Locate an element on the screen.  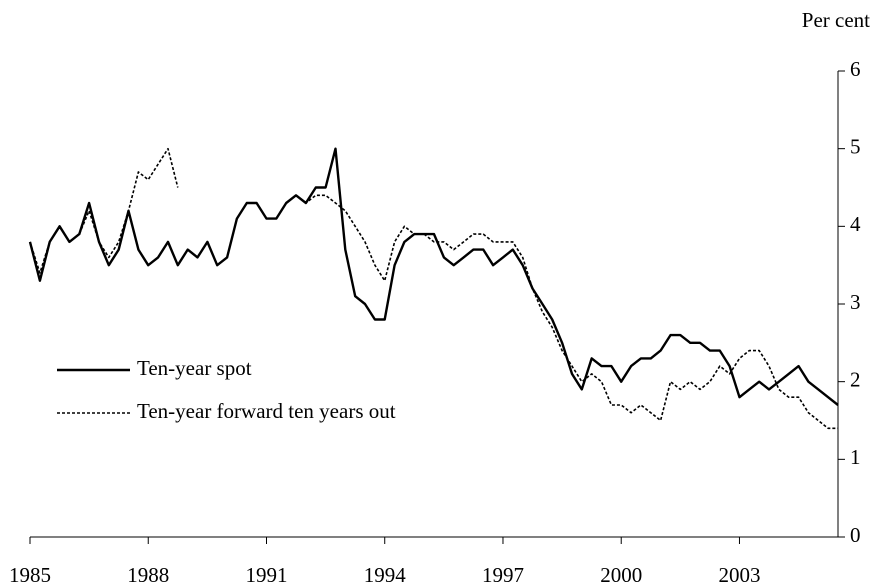
y-axis-label: Per cent is located at coordinates (836, 20).